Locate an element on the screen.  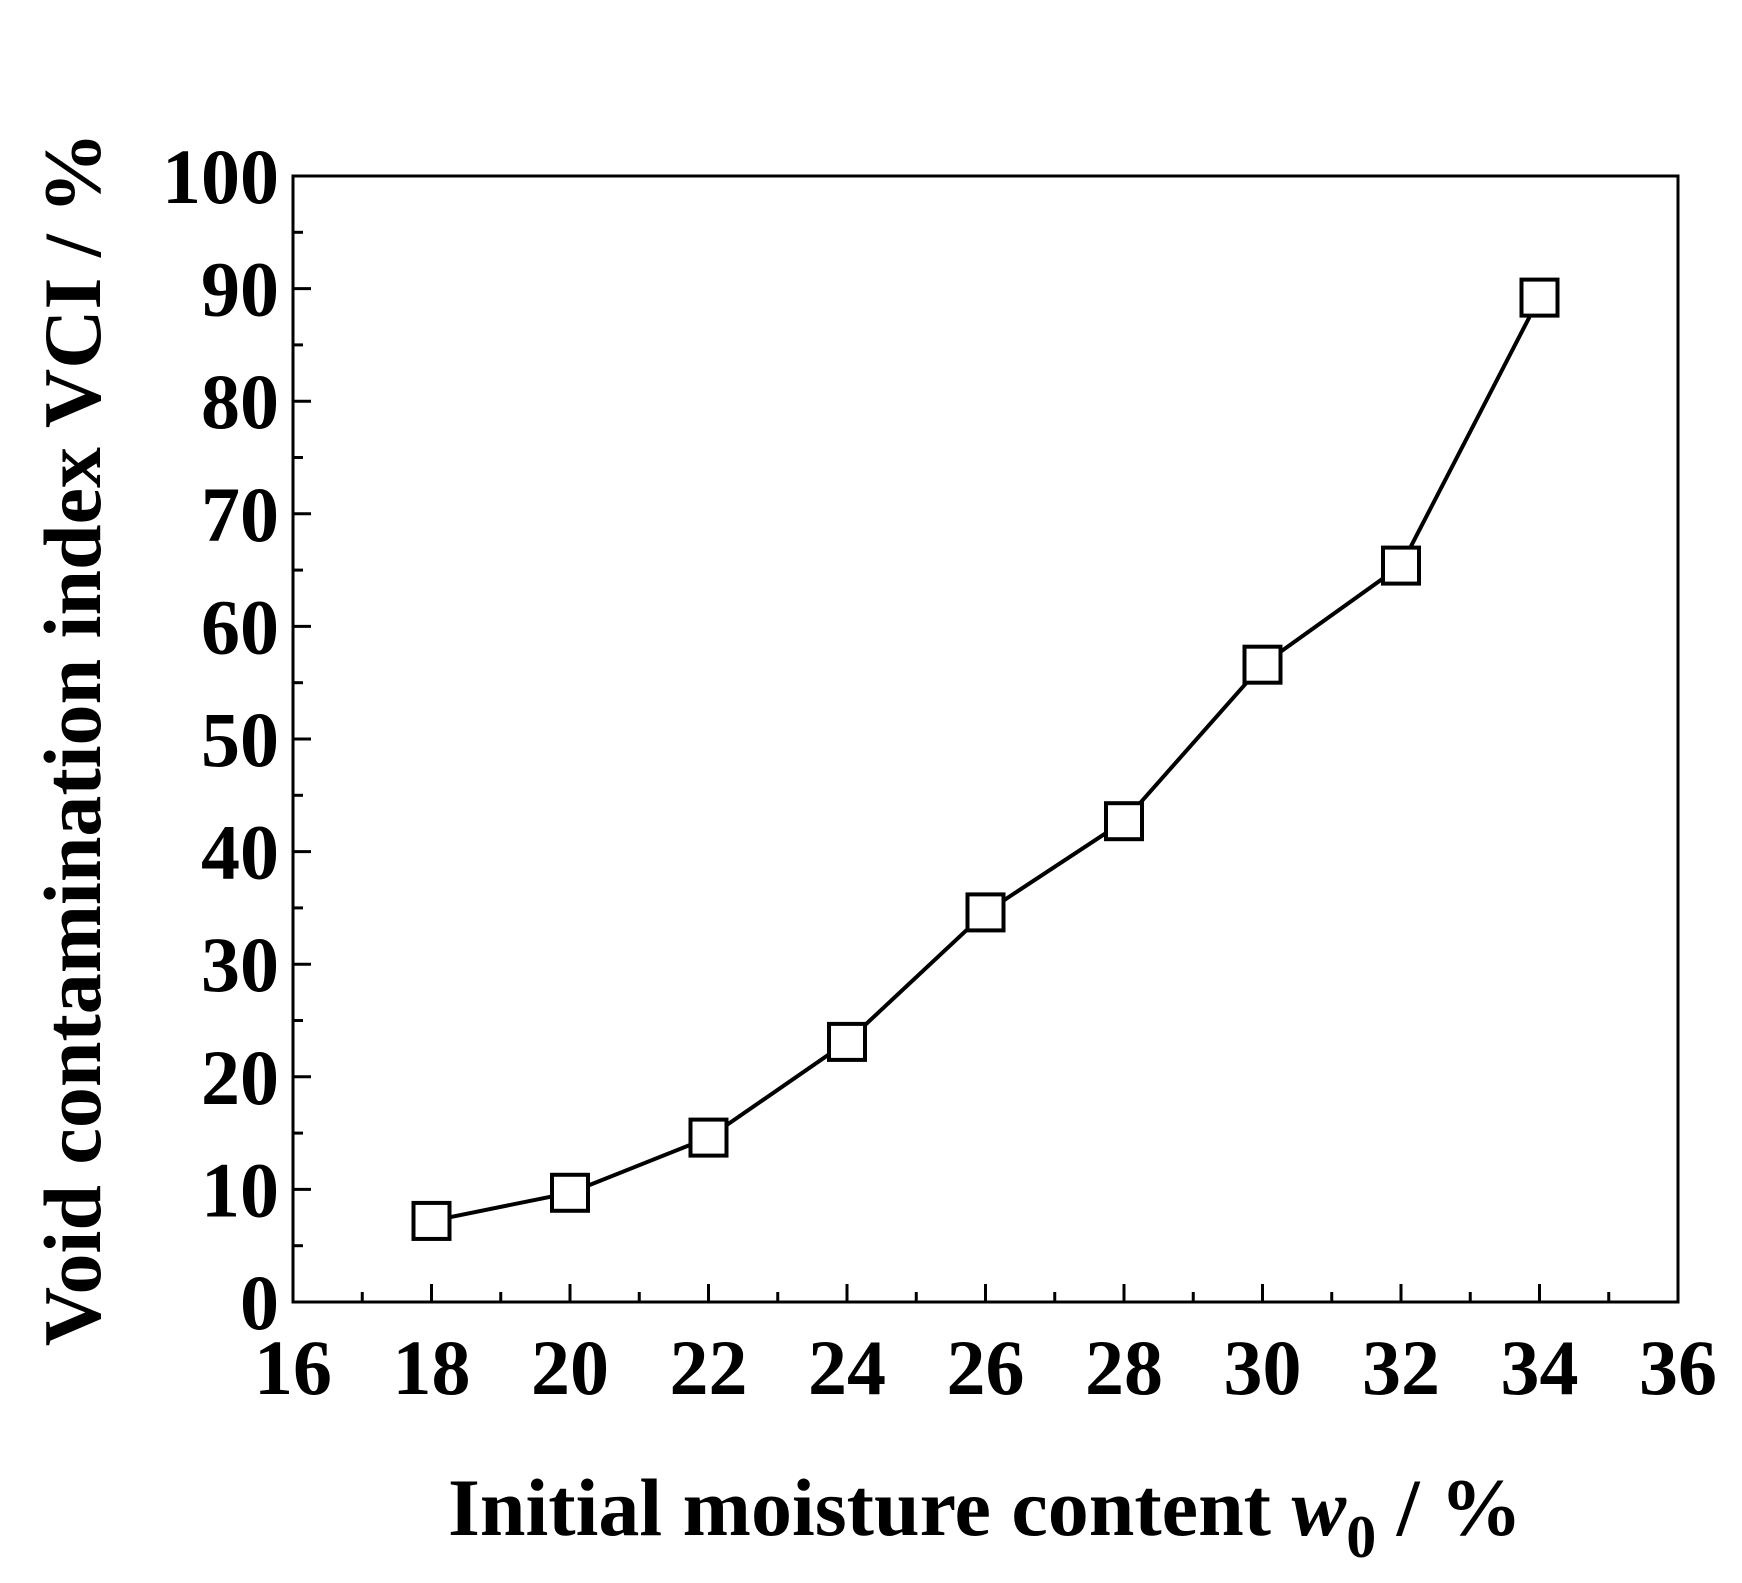
y-tick-label: 100 is located at coordinates (220, 176).